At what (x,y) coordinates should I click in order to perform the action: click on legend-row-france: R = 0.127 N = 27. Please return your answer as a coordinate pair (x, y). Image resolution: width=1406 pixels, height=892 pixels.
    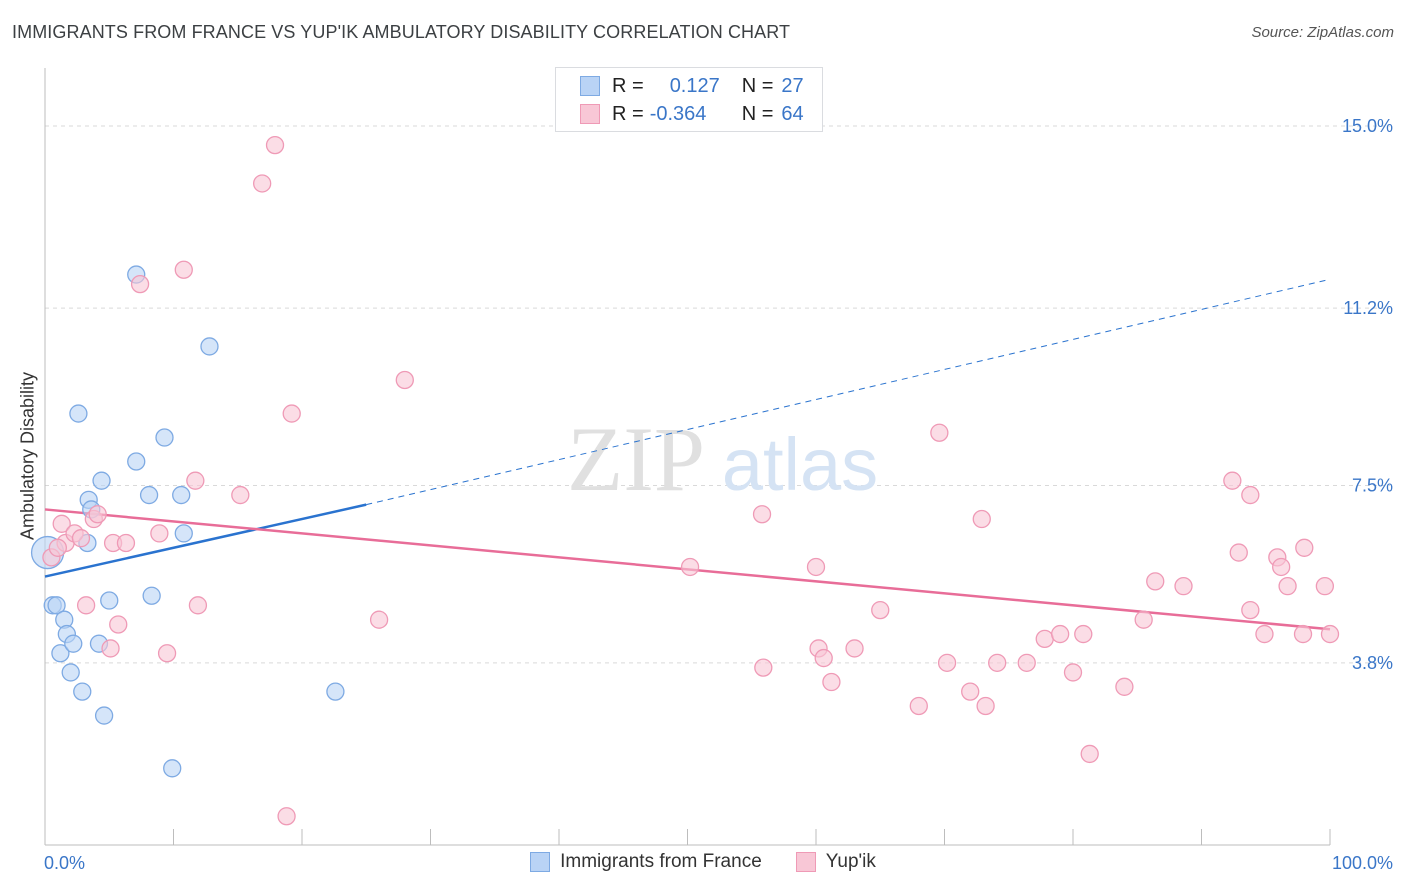
    Looking at the image, I should click on (692, 86).